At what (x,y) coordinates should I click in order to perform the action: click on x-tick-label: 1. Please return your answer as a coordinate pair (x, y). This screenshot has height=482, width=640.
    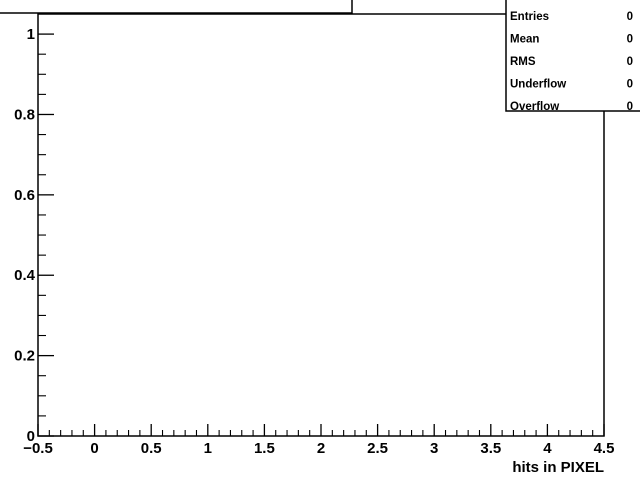
    Looking at the image, I should click on (208, 448).